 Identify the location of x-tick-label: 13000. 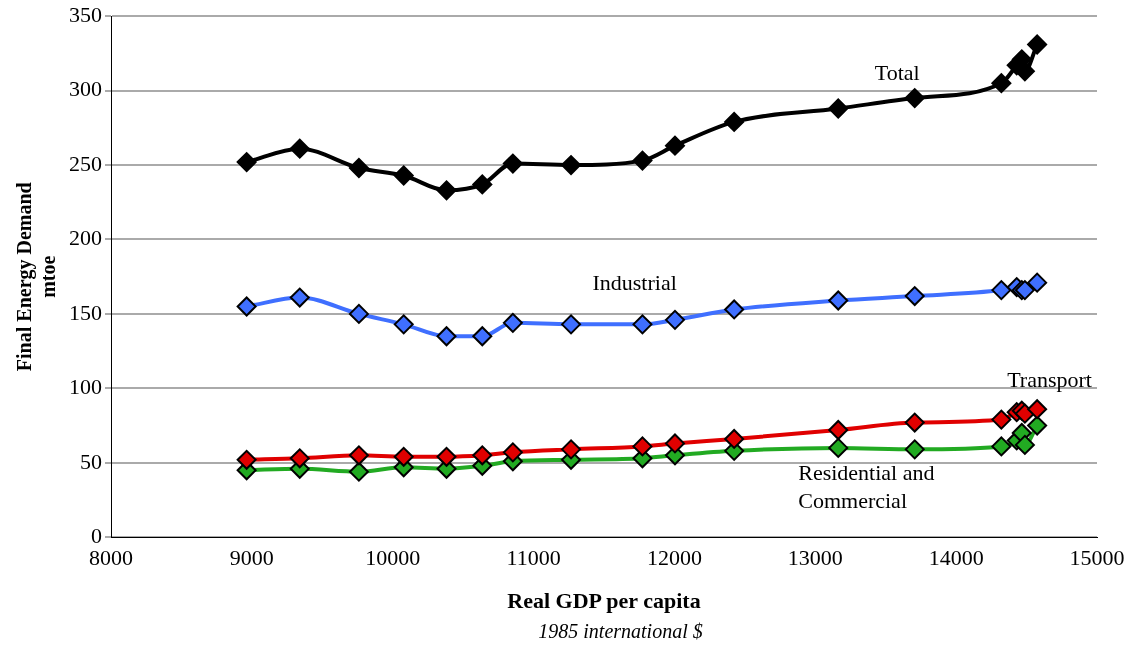
(815, 558).